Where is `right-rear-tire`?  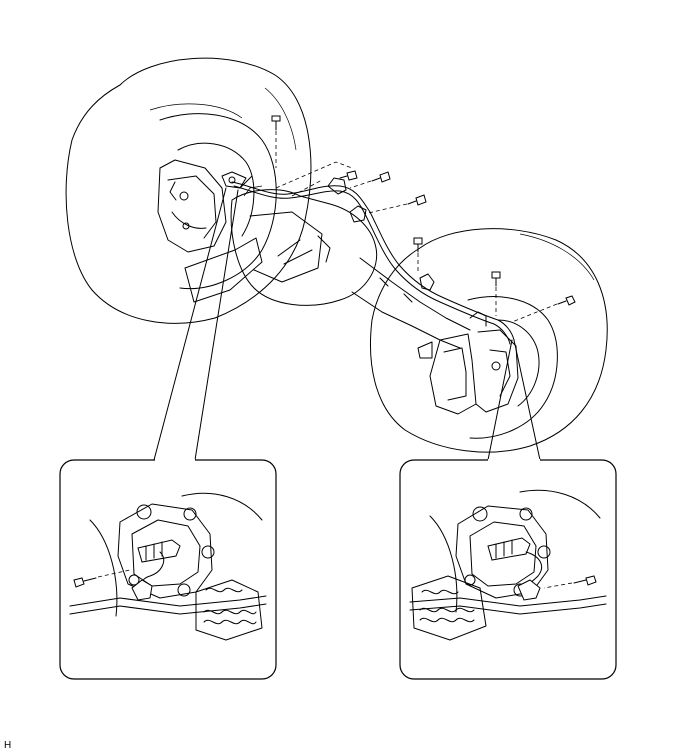
right-rear-tire is located at coordinates (488, 340).